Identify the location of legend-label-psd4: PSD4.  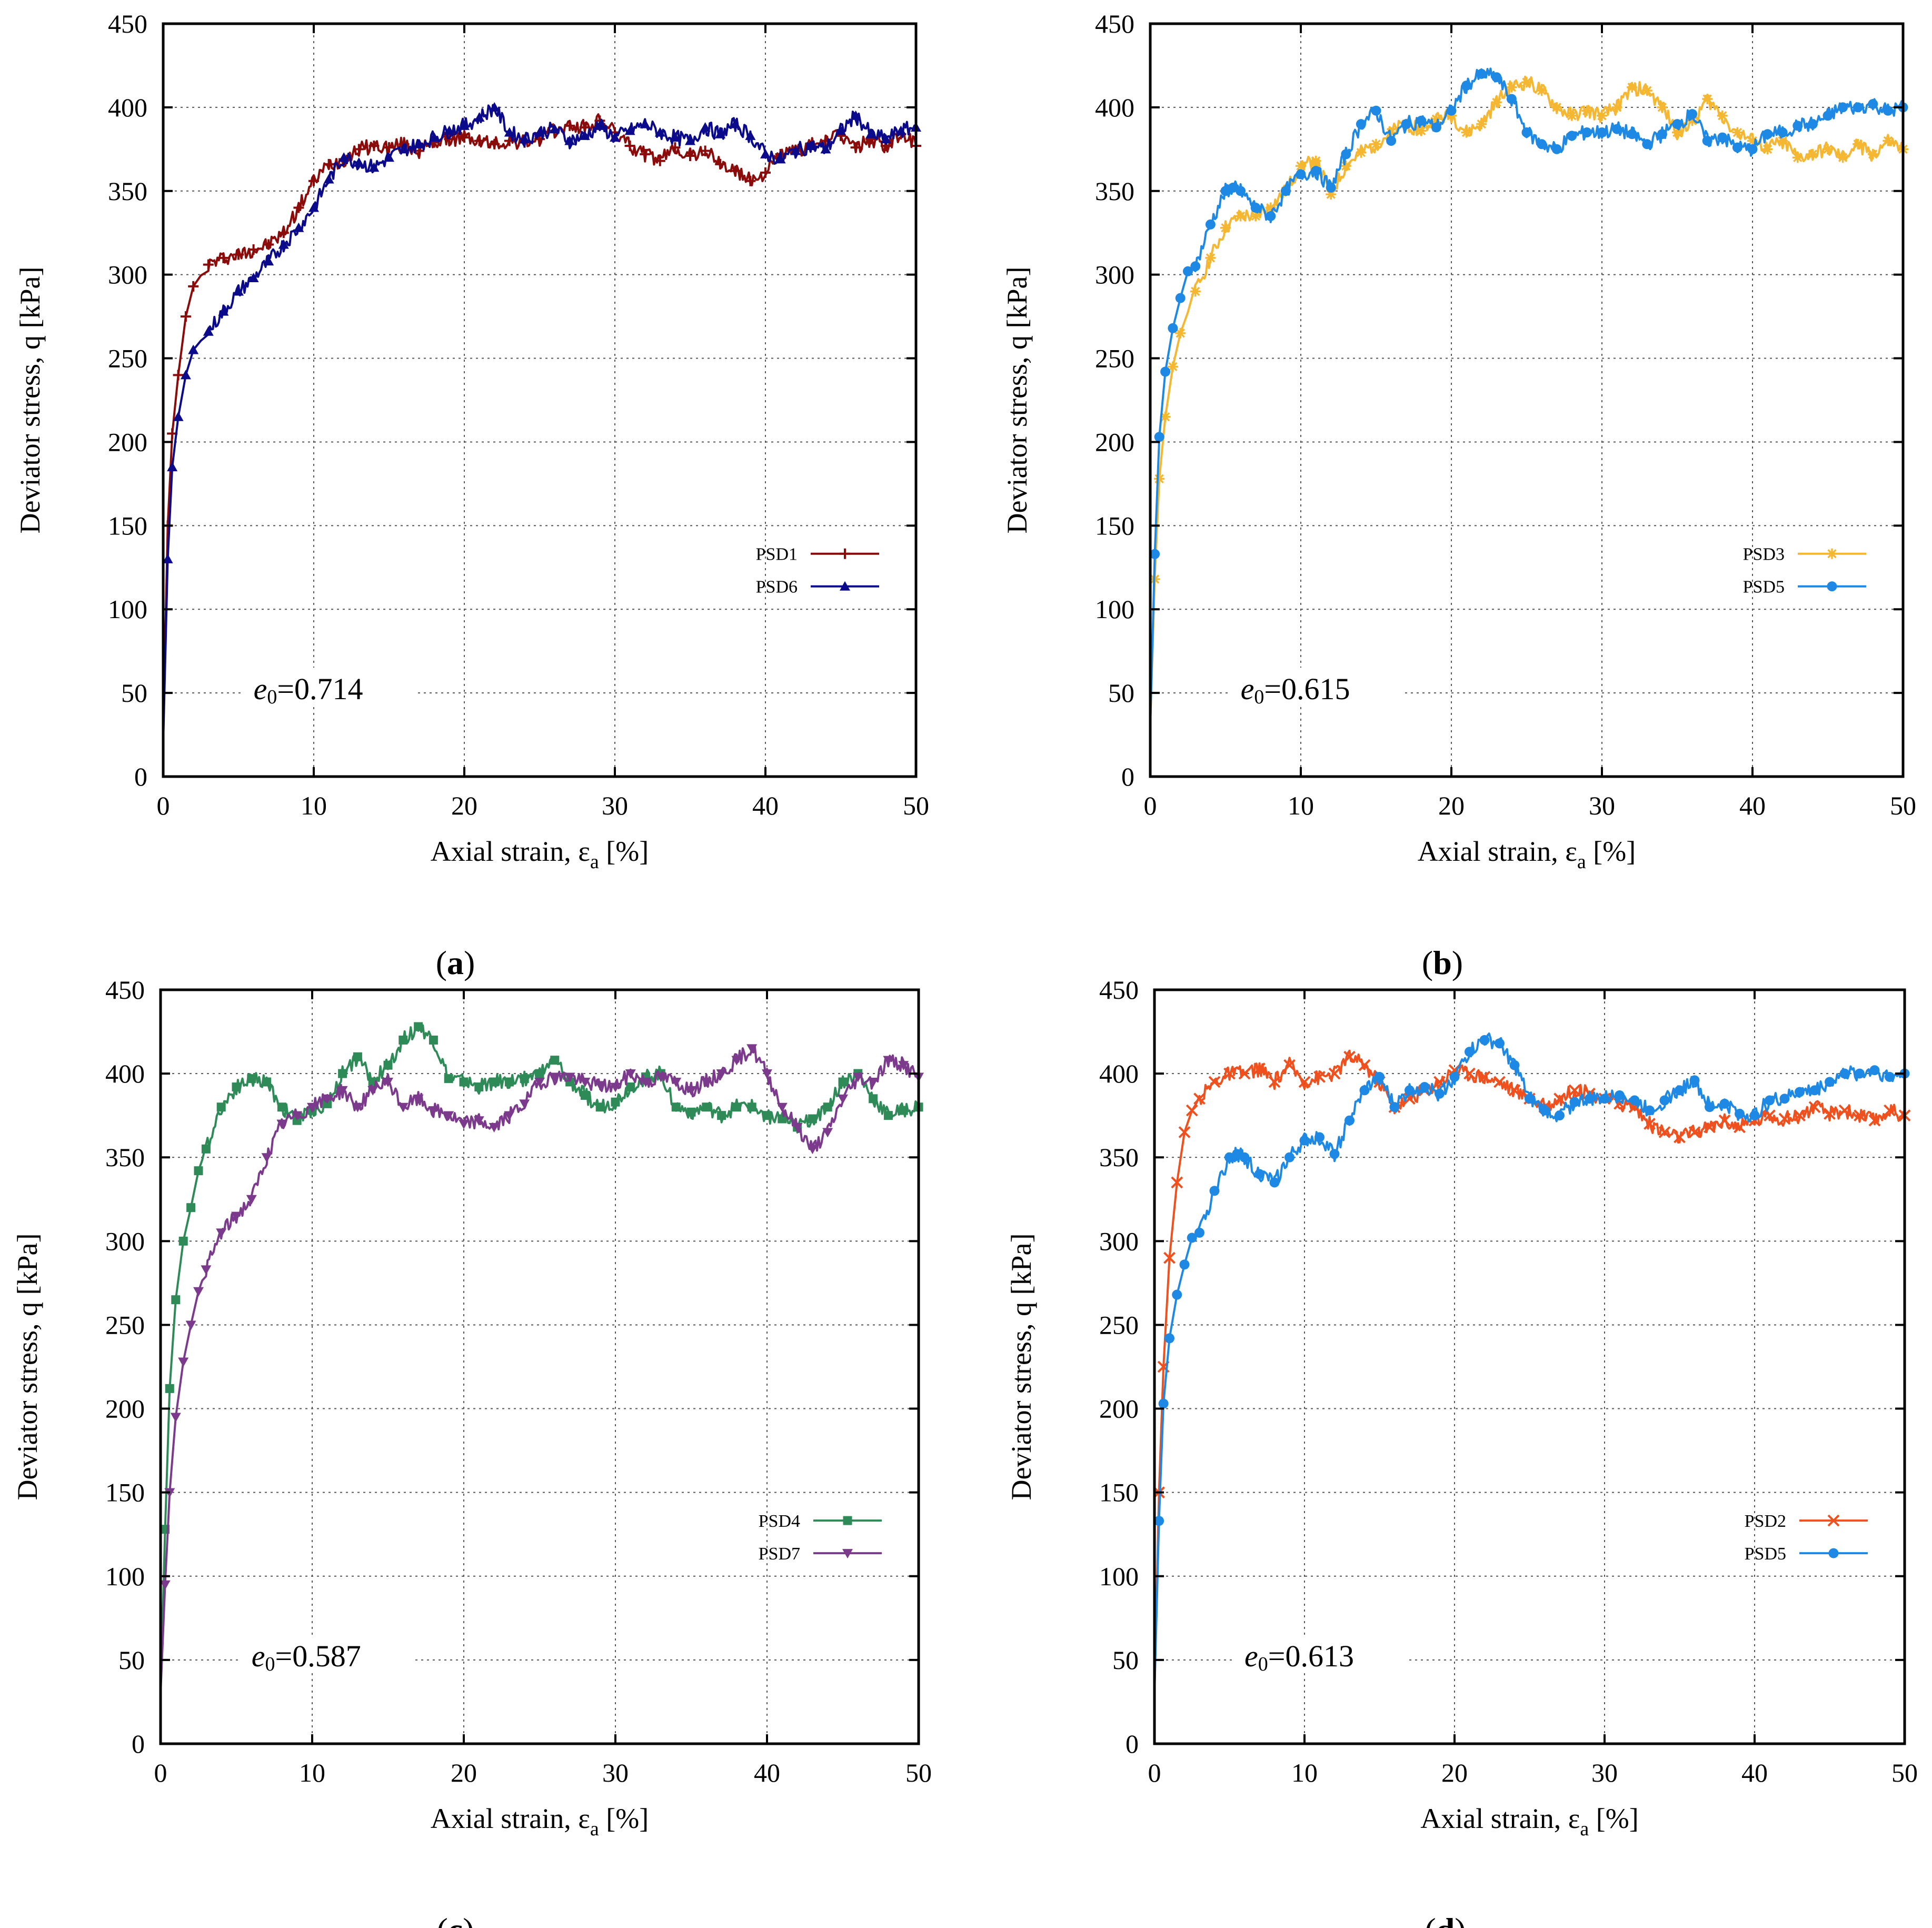
(779, 1521).